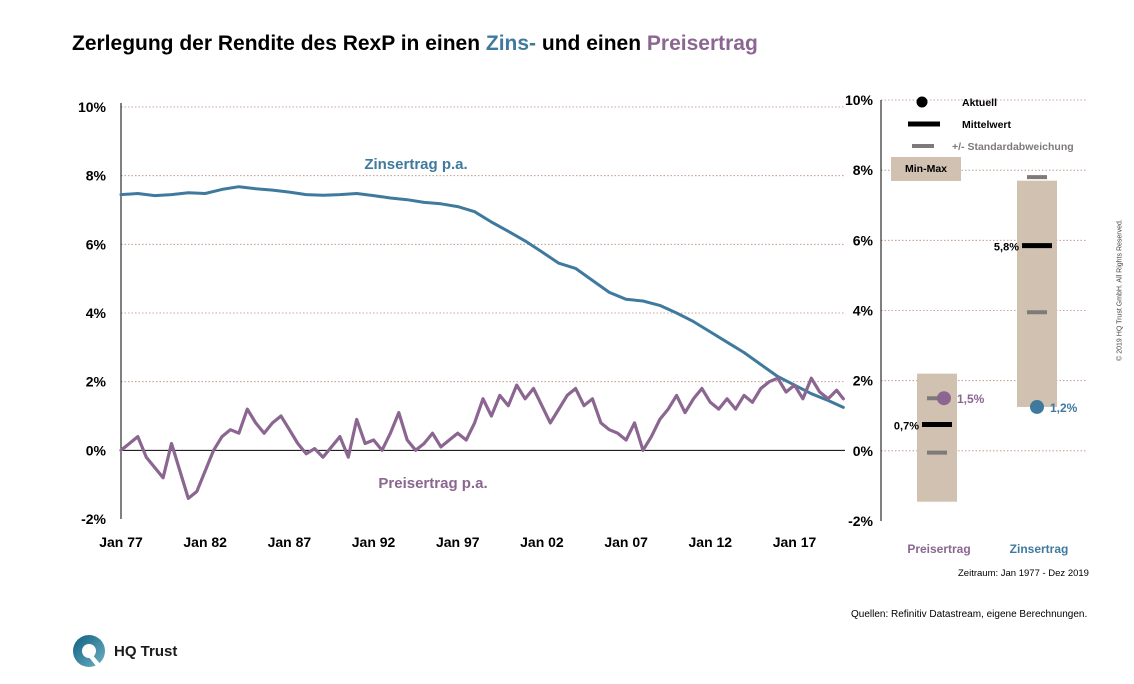 This screenshot has height=684, width=1134. What do you see at coordinates (1039, 549) in the screenshot?
I see `category-label: Zinsertrag` at bounding box center [1039, 549].